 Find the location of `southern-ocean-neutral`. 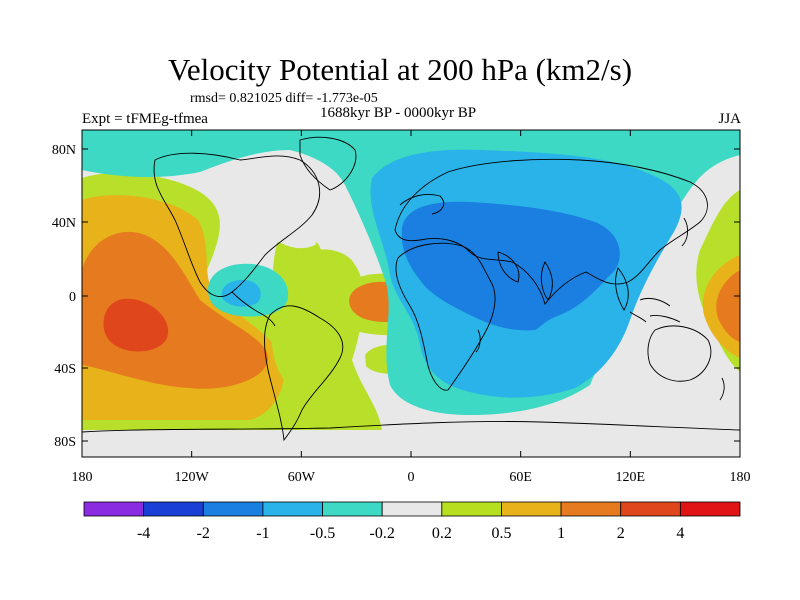

southern-ocean-neutral is located at coordinates (562, 436).